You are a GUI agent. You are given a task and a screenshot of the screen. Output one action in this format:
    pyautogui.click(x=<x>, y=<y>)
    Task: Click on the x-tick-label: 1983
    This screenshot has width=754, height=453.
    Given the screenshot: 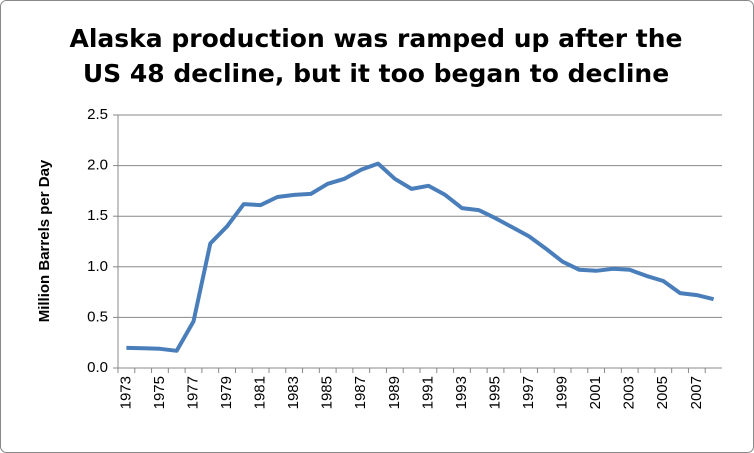 What is the action you would take?
    pyautogui.click(x=293, y=392)
    